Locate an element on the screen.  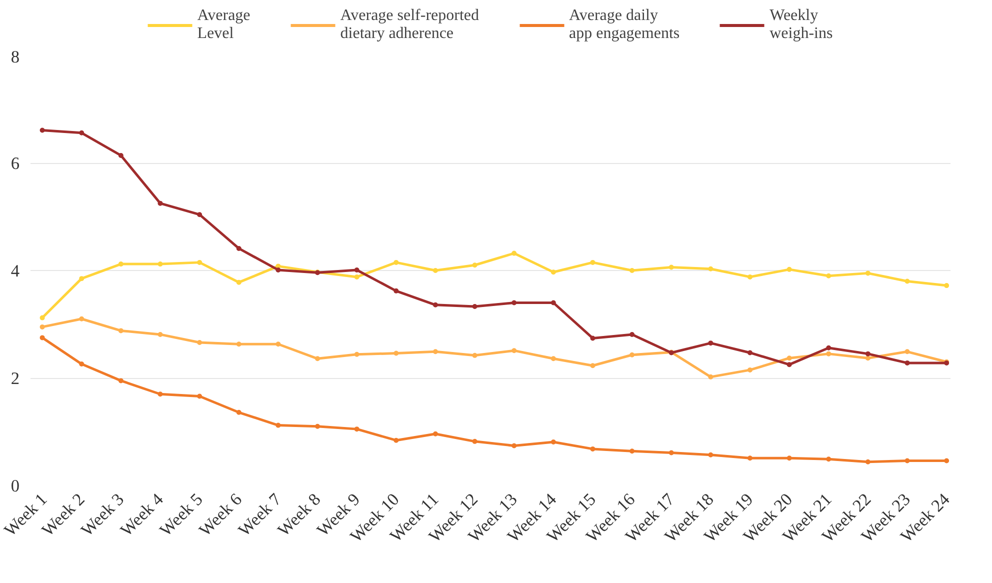
y-tick-label: 4 is located at coordinates (15, 271).